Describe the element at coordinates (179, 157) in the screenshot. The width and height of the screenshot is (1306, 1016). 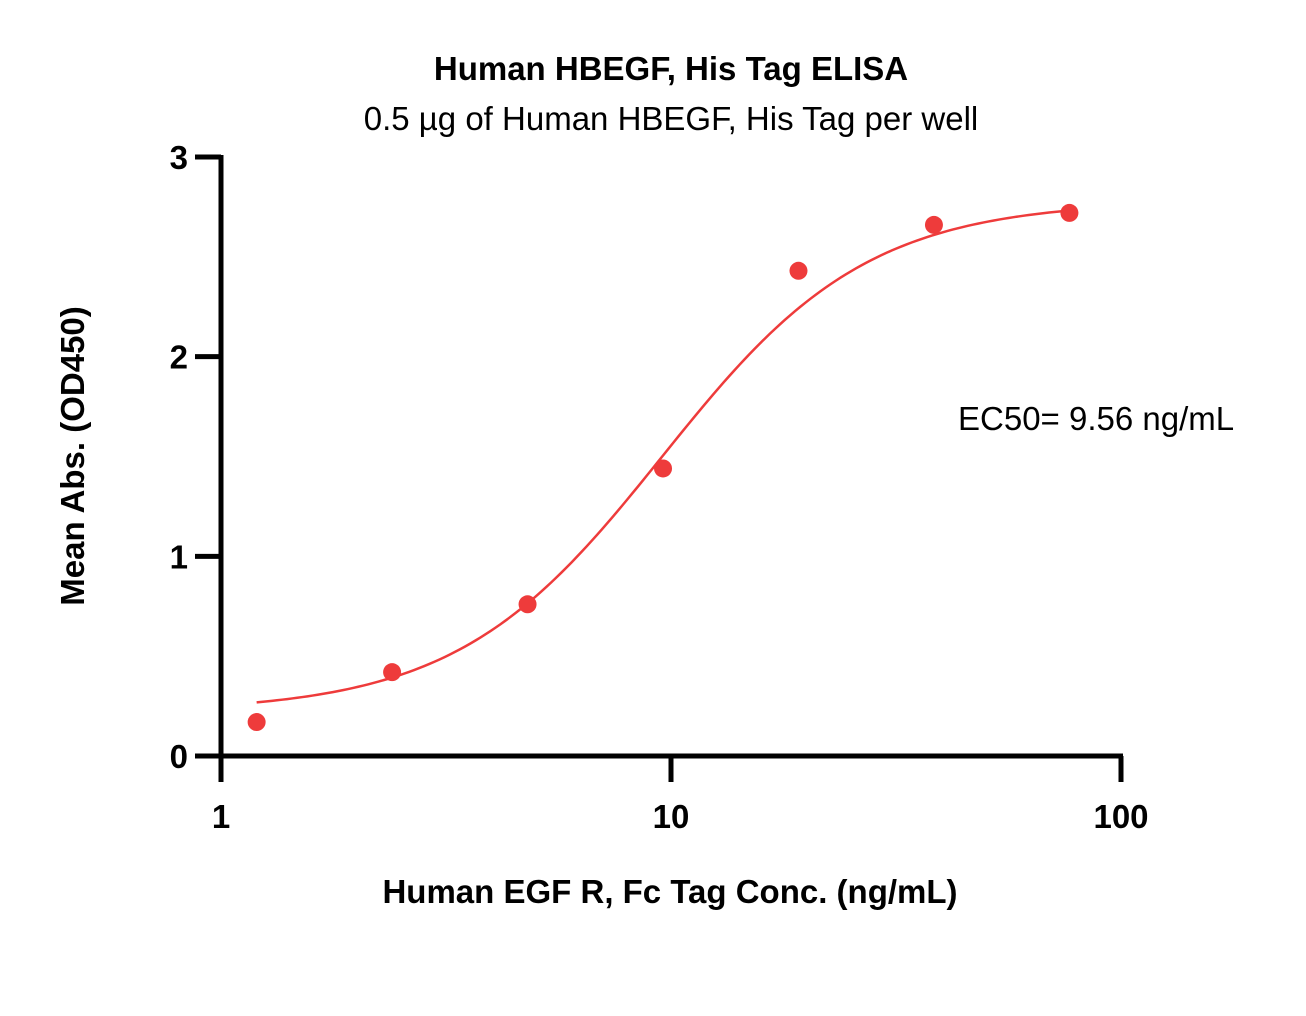
I see `y-tick-label: 3` at that location.